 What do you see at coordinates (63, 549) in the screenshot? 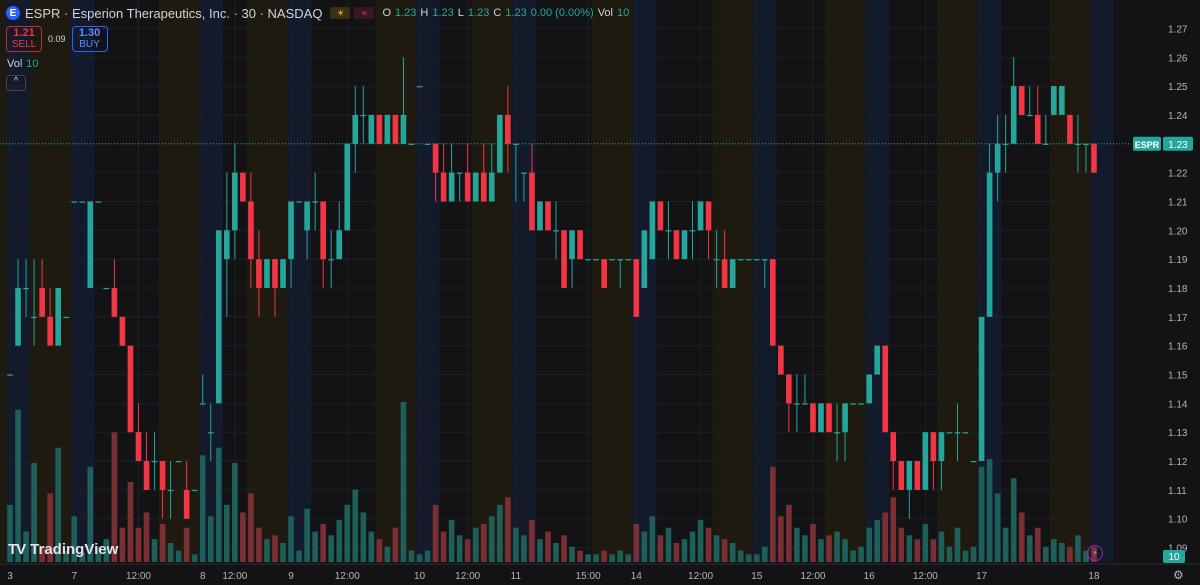
I see `tradingview-logo: TV TradingView` at bounding box center [63, 549].